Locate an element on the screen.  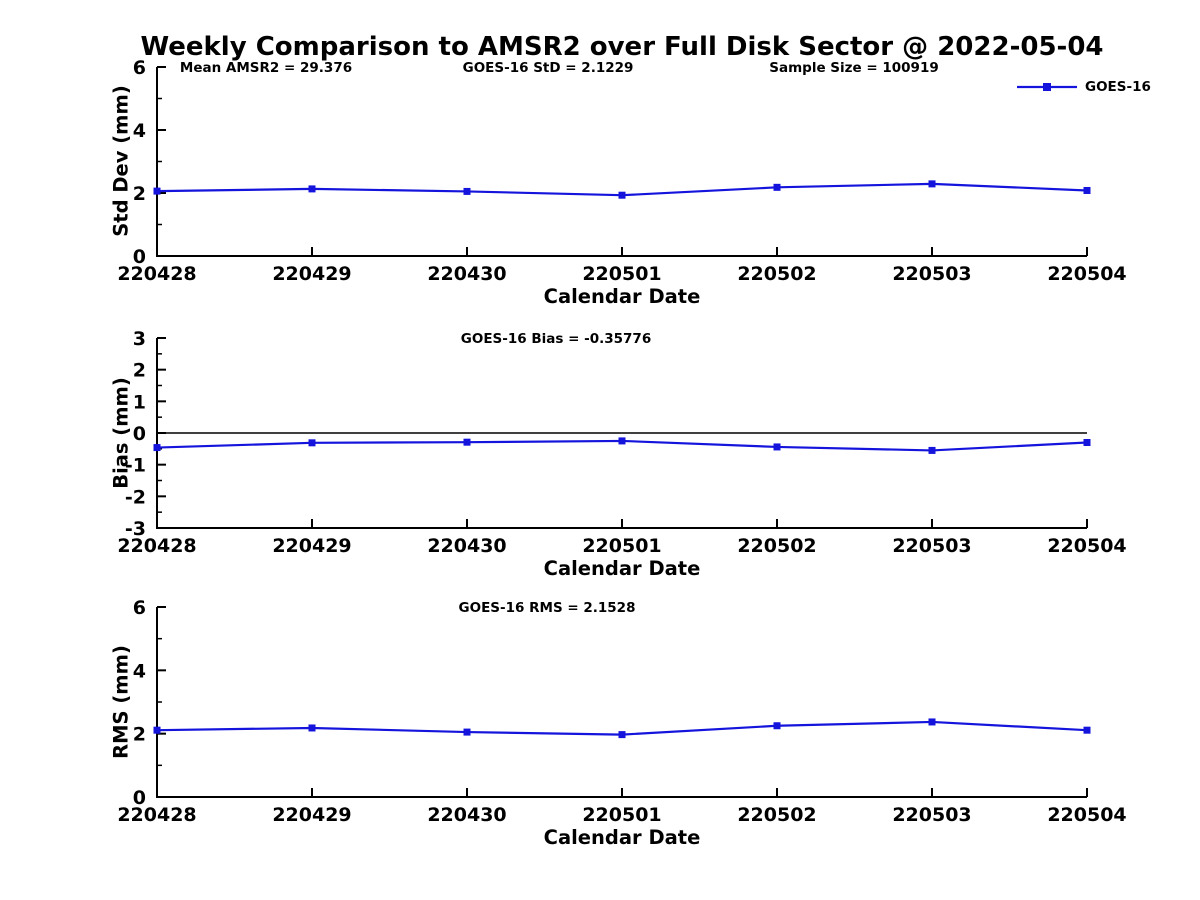
legend-label: GOES-16 is located at coordinates (1118, 87).